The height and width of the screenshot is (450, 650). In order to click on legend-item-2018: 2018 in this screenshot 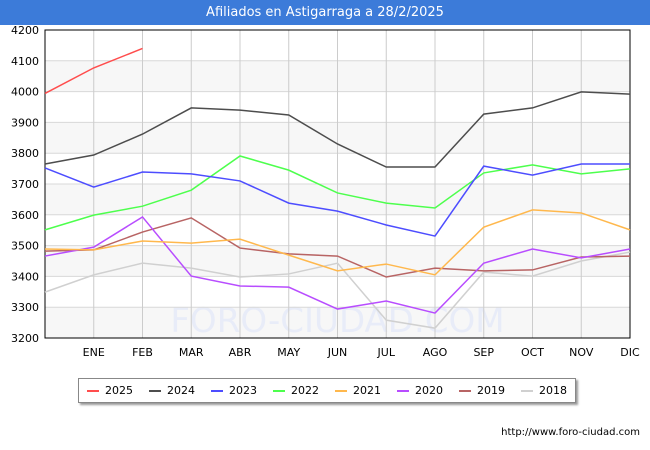, I will do `click(544, 390)`.